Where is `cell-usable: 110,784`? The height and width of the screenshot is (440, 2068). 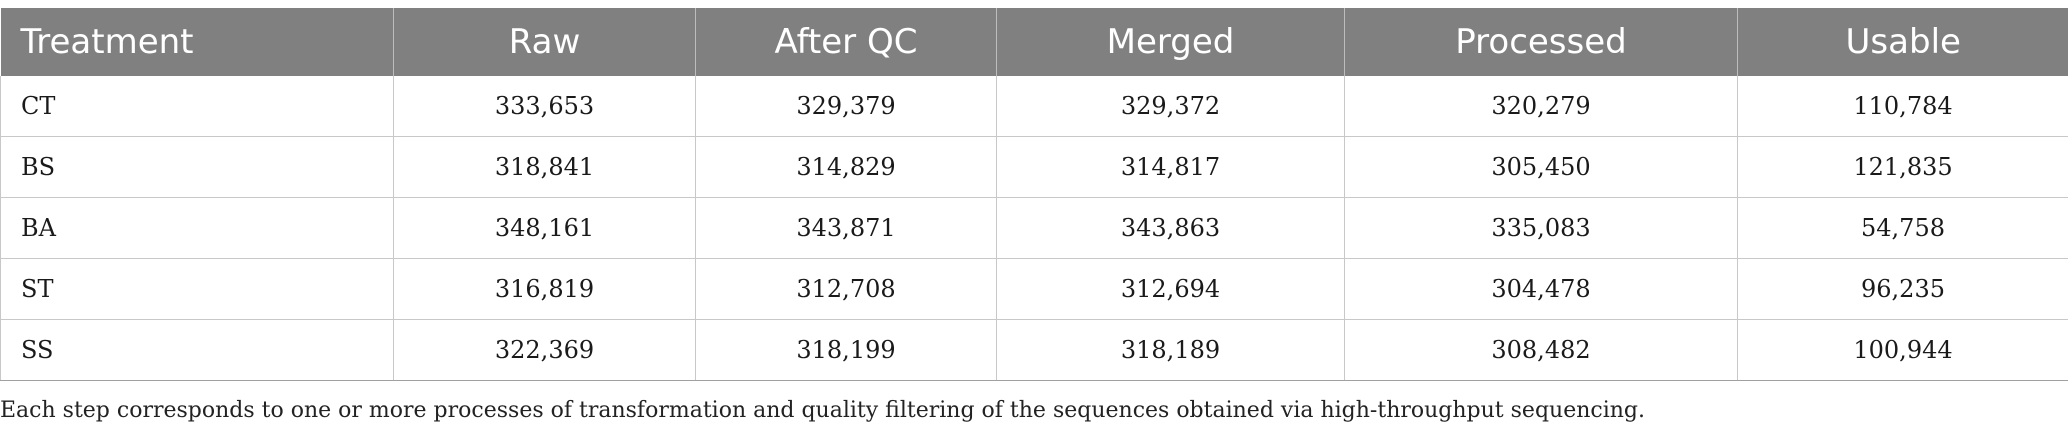
cell-usable: 110,784 is located at coordinates (1902, 106).